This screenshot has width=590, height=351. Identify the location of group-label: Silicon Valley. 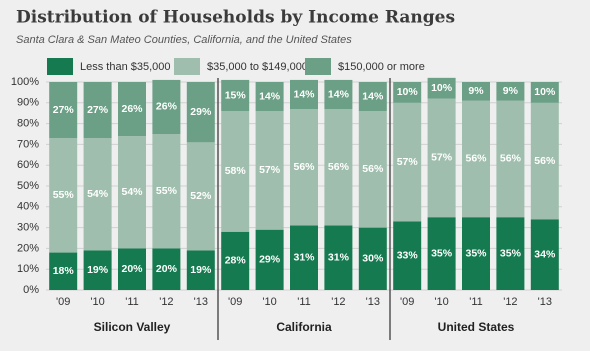
(132, 327).